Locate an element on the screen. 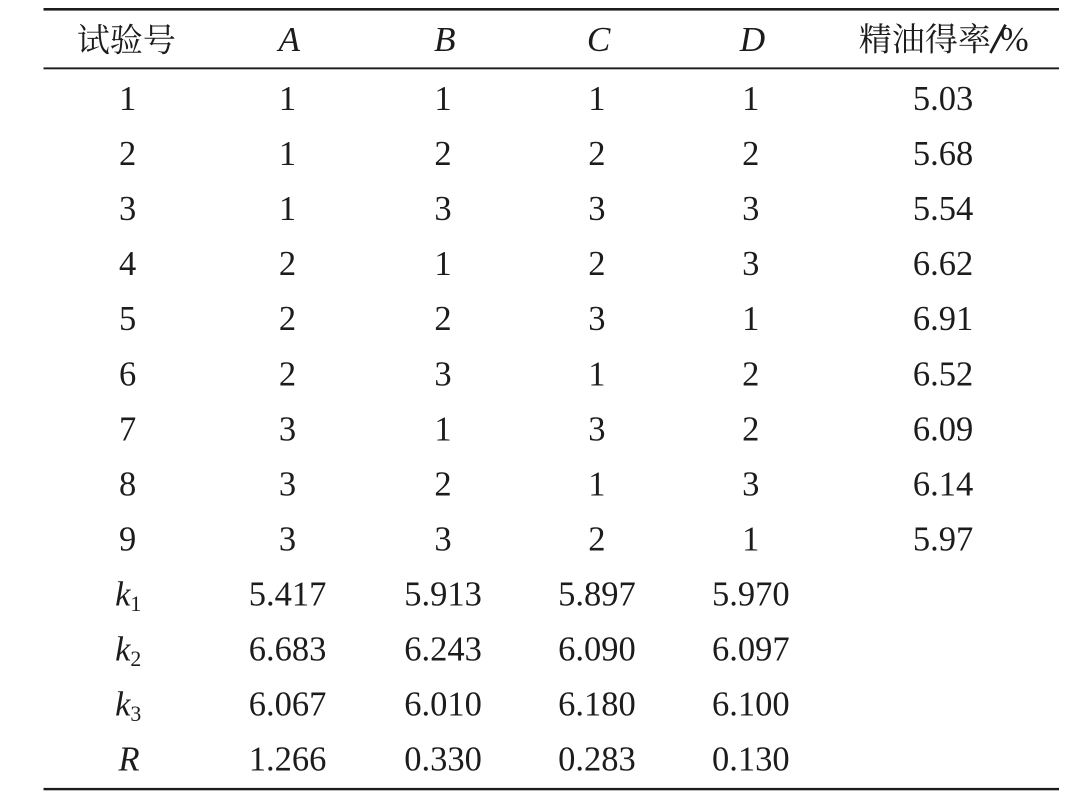  svg-text: 6.91 is located at coordinates (943, 319).